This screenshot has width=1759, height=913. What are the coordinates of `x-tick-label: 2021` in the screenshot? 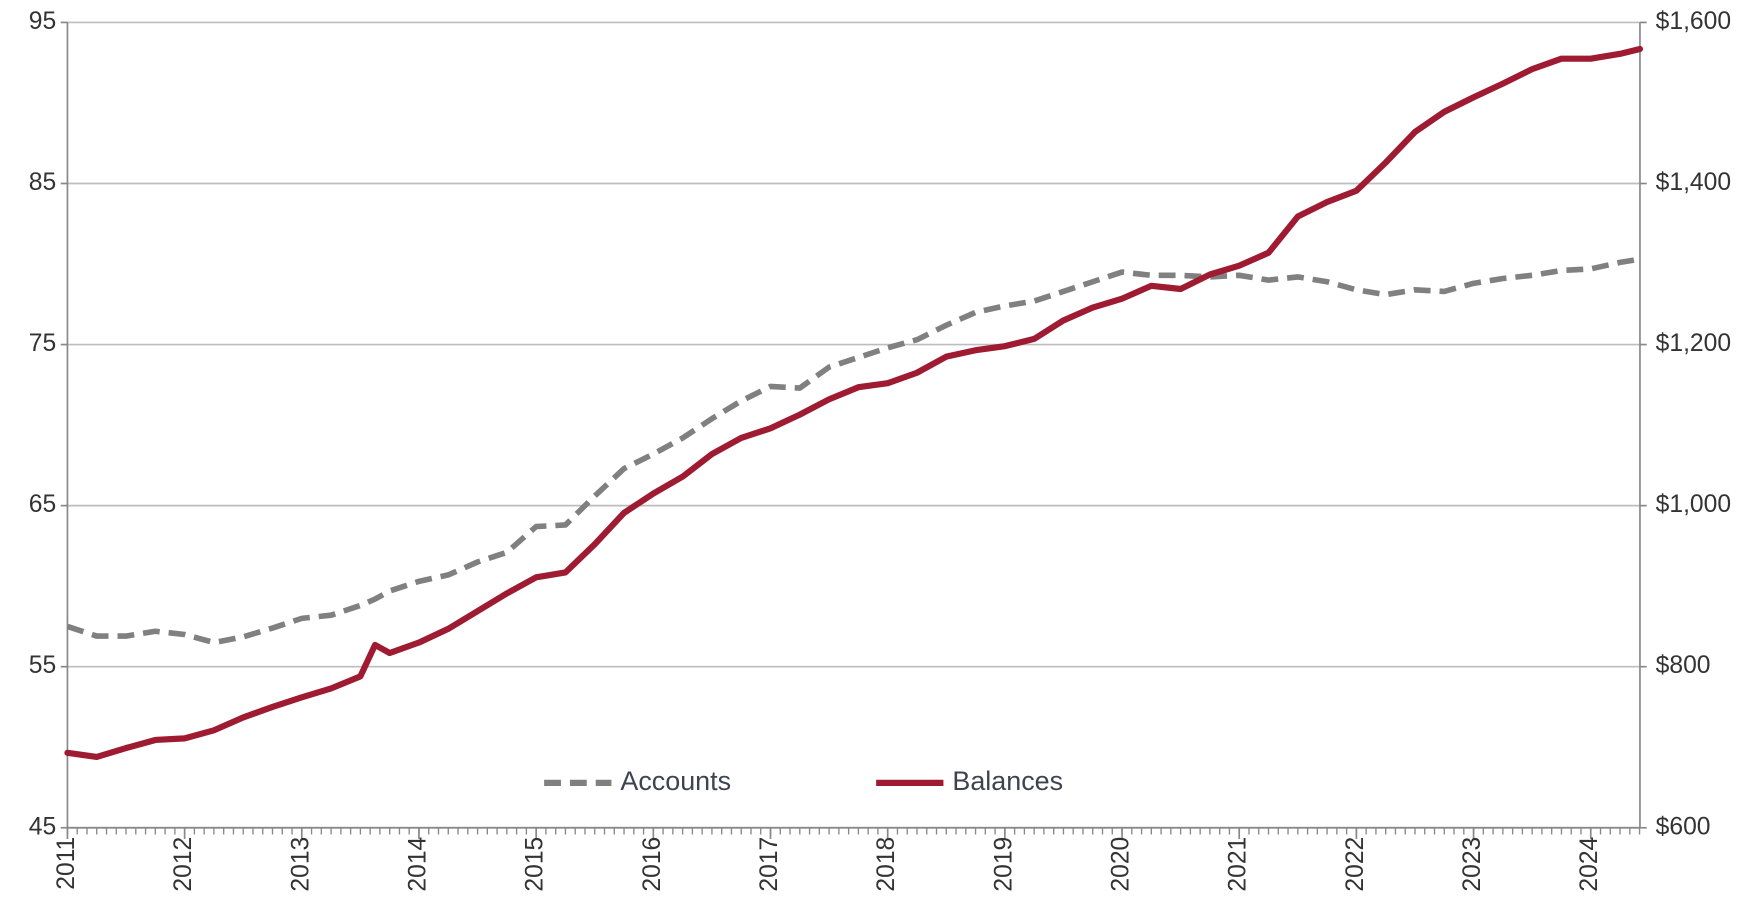 It's located at (1238, 864).